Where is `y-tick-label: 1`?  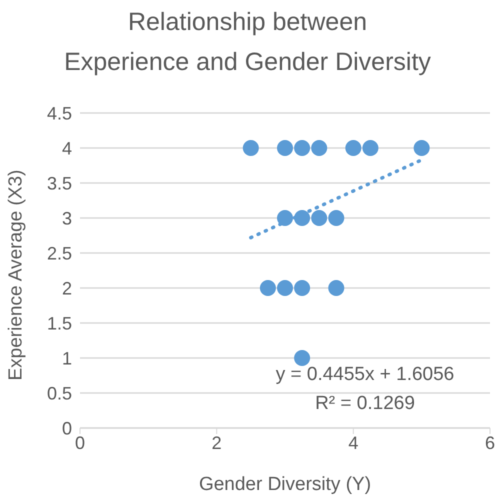 y-tick-label: 1 is located at coordinates (67, 358).